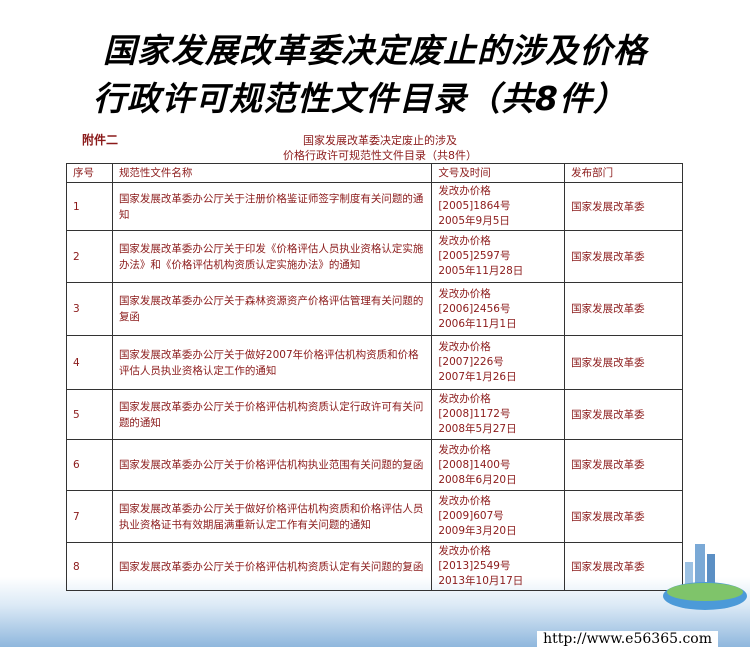 This screenshot has width=750, height=647. I want to click on cell-number: 8, so click(89, 566).